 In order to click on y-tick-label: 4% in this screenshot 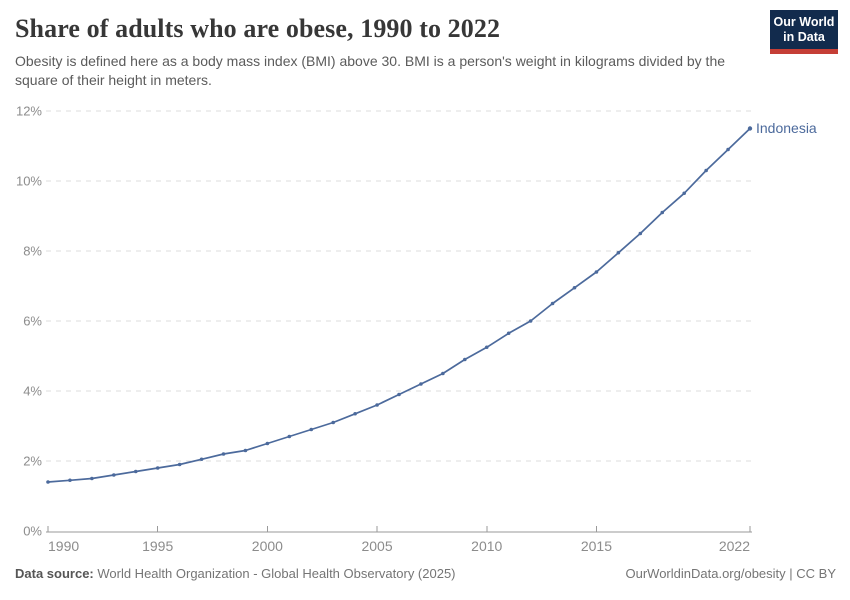, I will do `click(32, 391)`.